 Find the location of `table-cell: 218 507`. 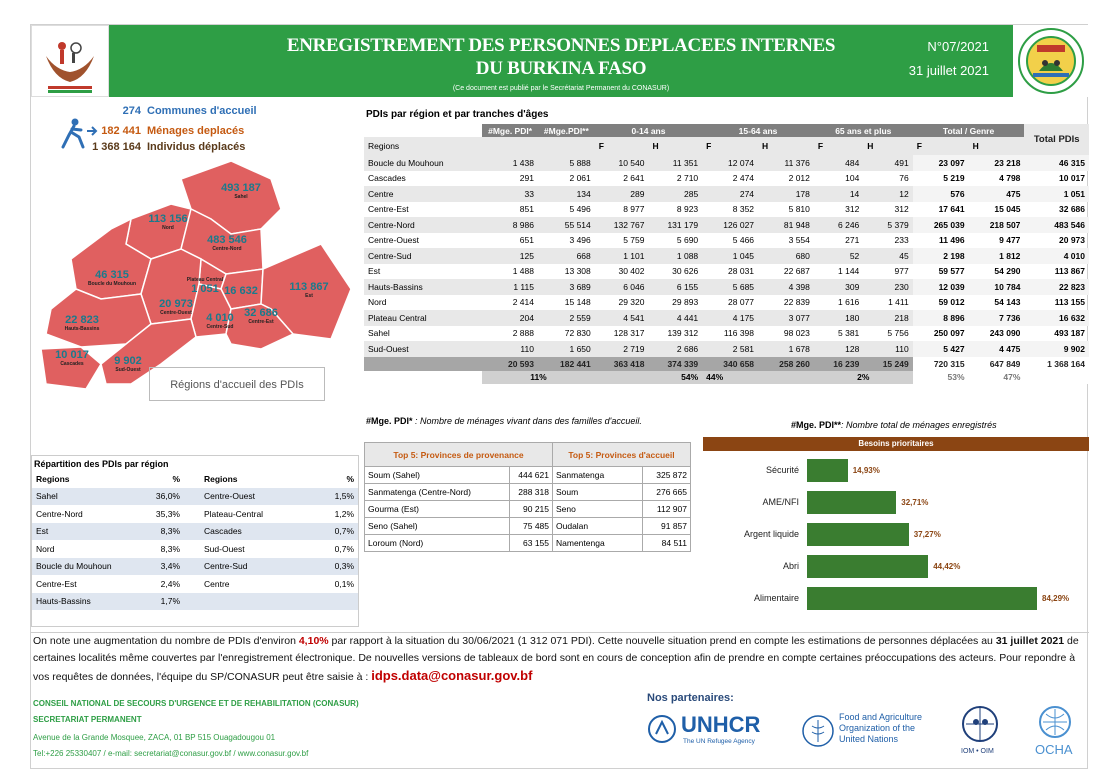

table-cell: 218 507 is located at coordinates (996, 225).